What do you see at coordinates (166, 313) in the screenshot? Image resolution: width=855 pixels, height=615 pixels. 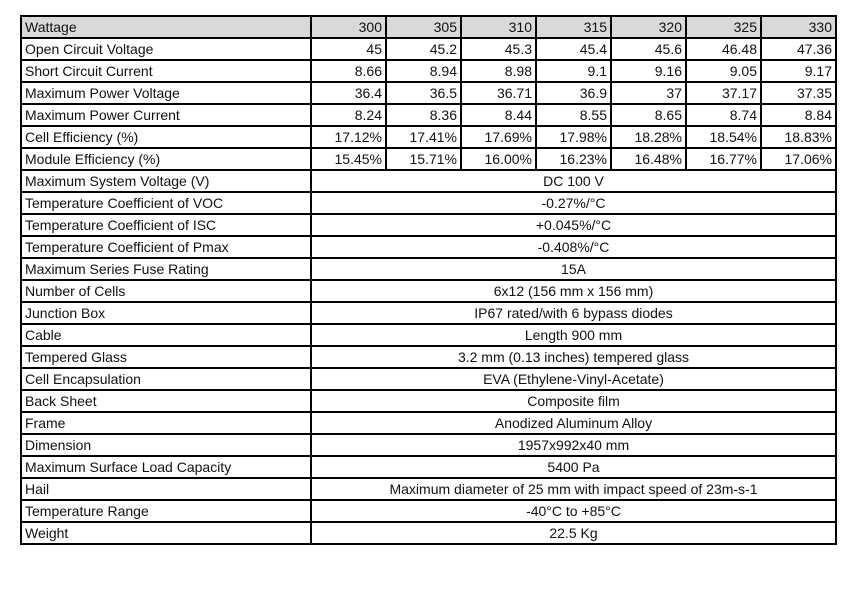 I see `row-label: Junction Box` at bounding box center [166, 313].